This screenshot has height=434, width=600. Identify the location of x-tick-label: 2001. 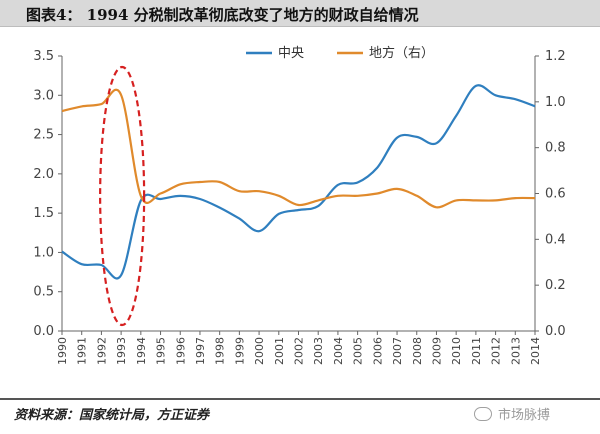
(279, 351).